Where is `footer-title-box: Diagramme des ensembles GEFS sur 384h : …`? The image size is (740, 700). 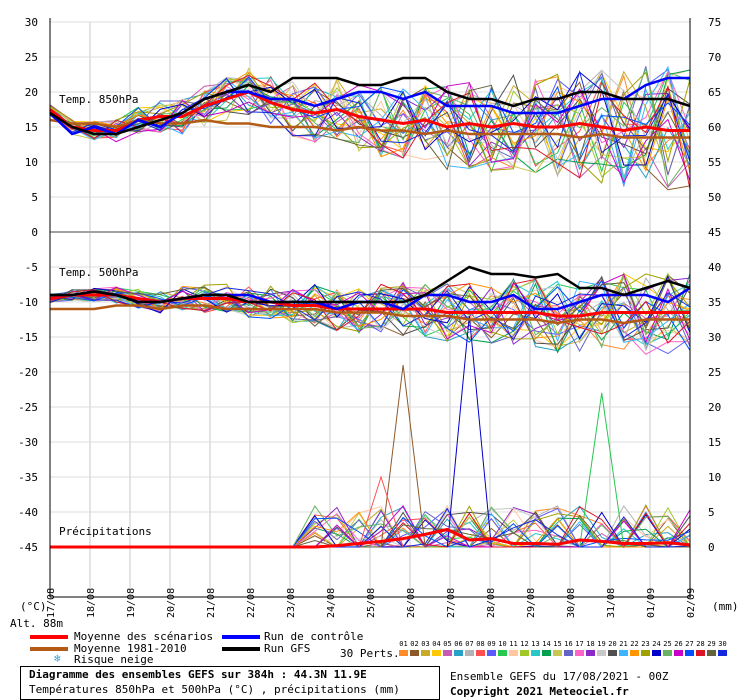 footer-title-box: Diagramme des ensembles GEFS sur 384h : … is located at coordinates (230, 683).